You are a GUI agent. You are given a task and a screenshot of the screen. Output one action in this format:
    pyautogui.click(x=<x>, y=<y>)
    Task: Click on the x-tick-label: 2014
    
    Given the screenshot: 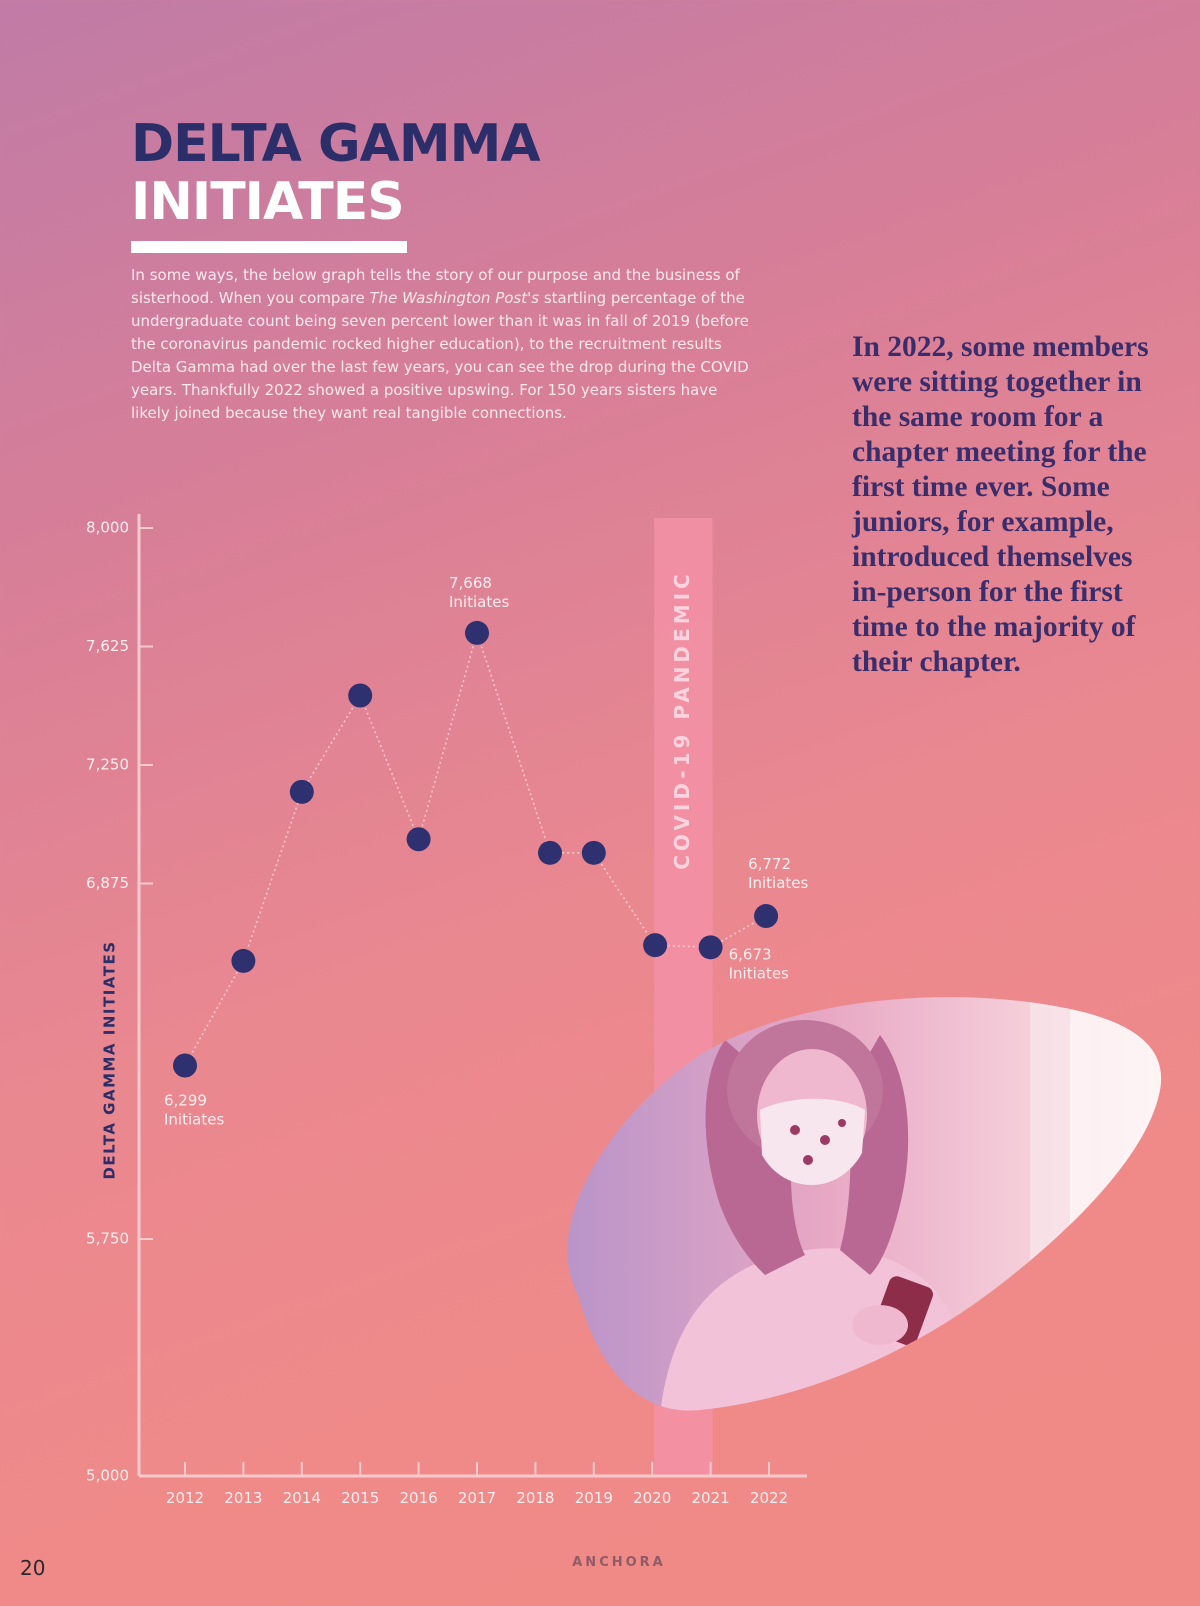 What is the action you would take?
    pyautogui.click(x=302, y=1498)
    